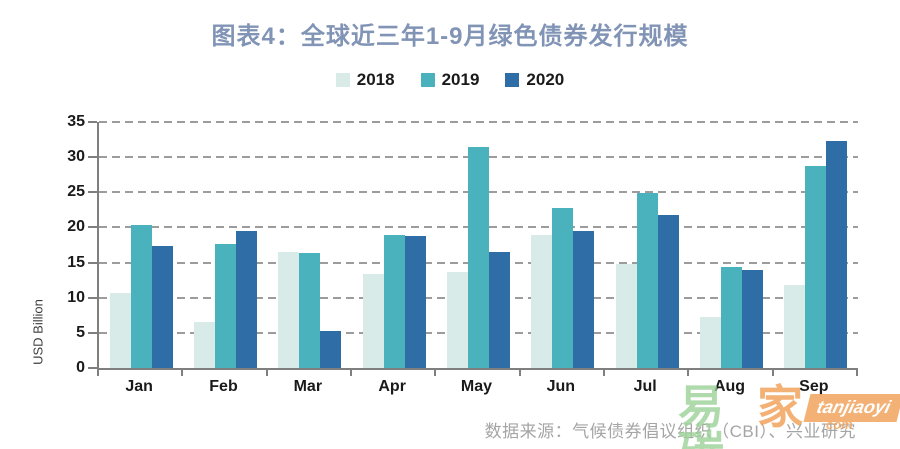 This screenshot has height=449, width=900. Describe the element at coordinates (204, 344) in the screenshot. I see `bar-2018-feb` at that location.